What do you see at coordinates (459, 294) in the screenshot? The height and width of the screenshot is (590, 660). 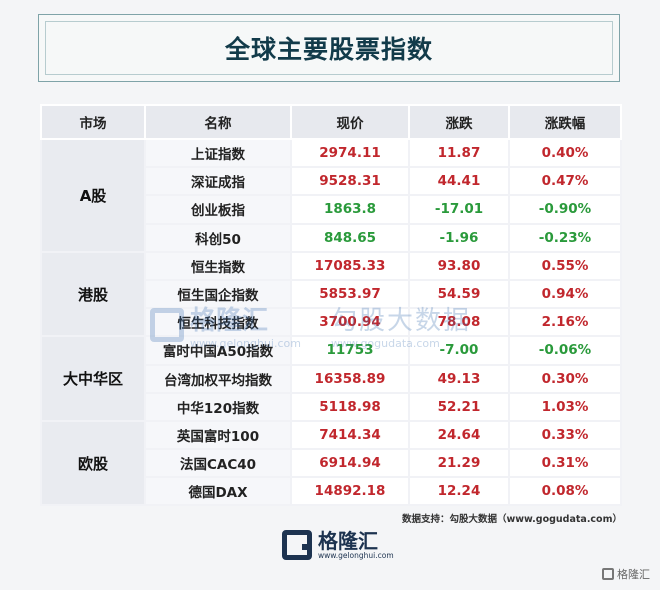 I see `change-cell: 54.59` at bounding box center [459, 294].